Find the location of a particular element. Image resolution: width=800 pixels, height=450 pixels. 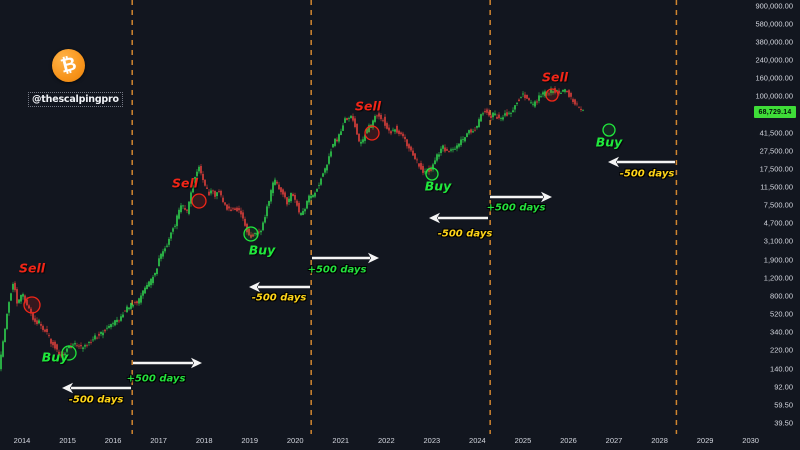

price-axis-label: 3,100.00 is located at coordinates (778, 241).